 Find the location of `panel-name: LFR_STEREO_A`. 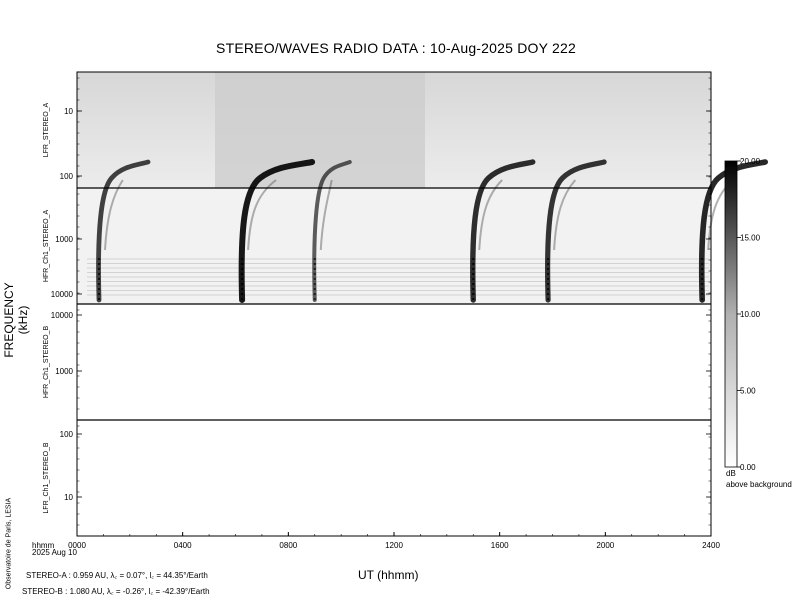

panel-name: LFR_STEREO_A is located at coordinates (46, 129).